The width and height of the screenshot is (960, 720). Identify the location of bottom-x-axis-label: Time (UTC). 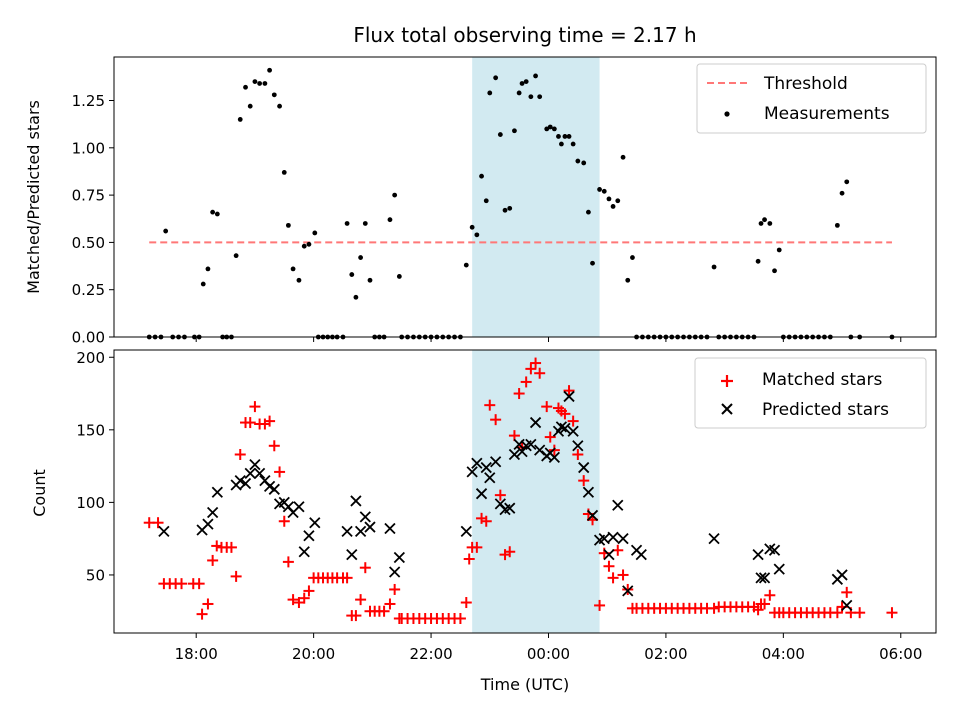
(524, 684).